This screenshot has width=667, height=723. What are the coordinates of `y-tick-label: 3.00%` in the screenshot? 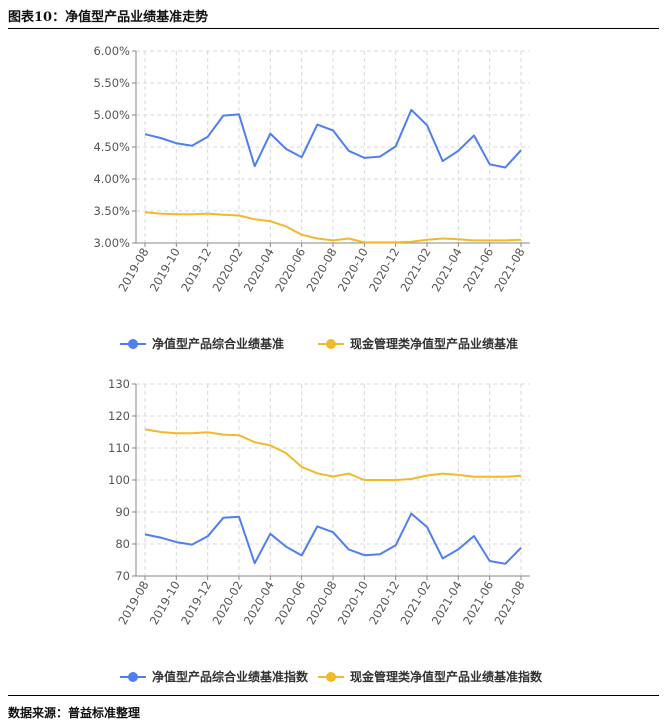 It's located at (111, 243).